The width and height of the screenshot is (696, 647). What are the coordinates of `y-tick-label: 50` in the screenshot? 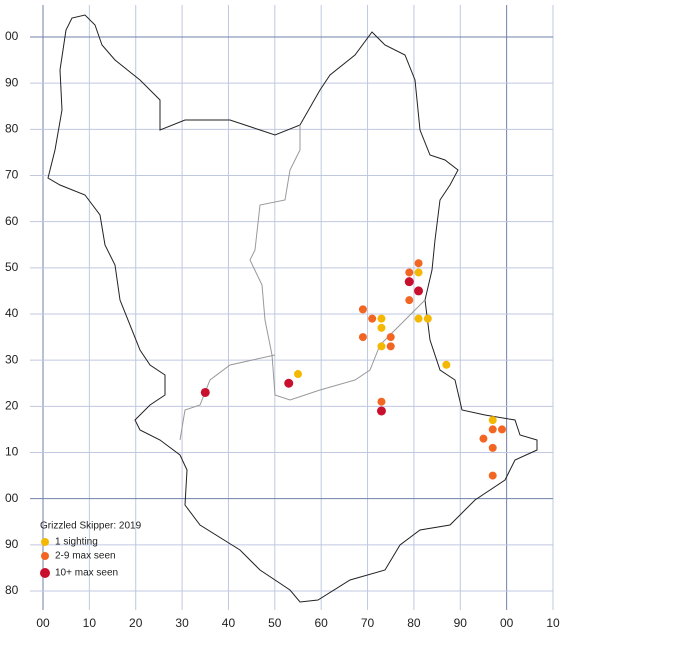 It's located at (12, 267).